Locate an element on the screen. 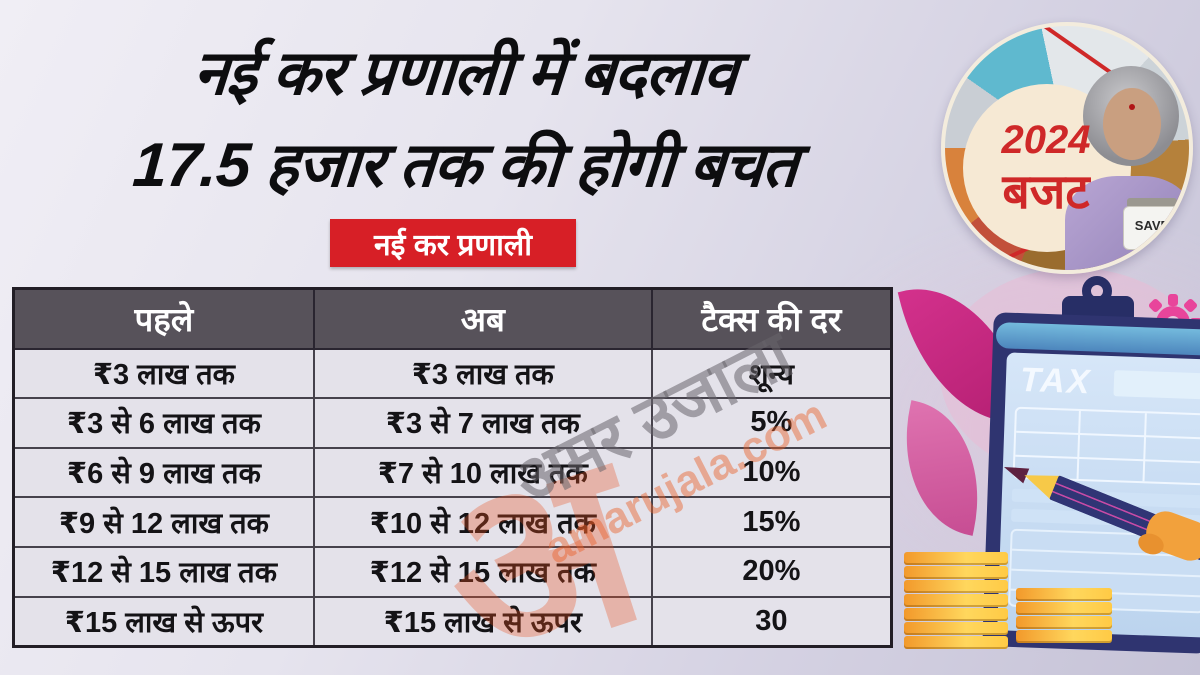 The image size is (1200, 675). save-jar-label: SAVE is located at coordinates (1152, 225).